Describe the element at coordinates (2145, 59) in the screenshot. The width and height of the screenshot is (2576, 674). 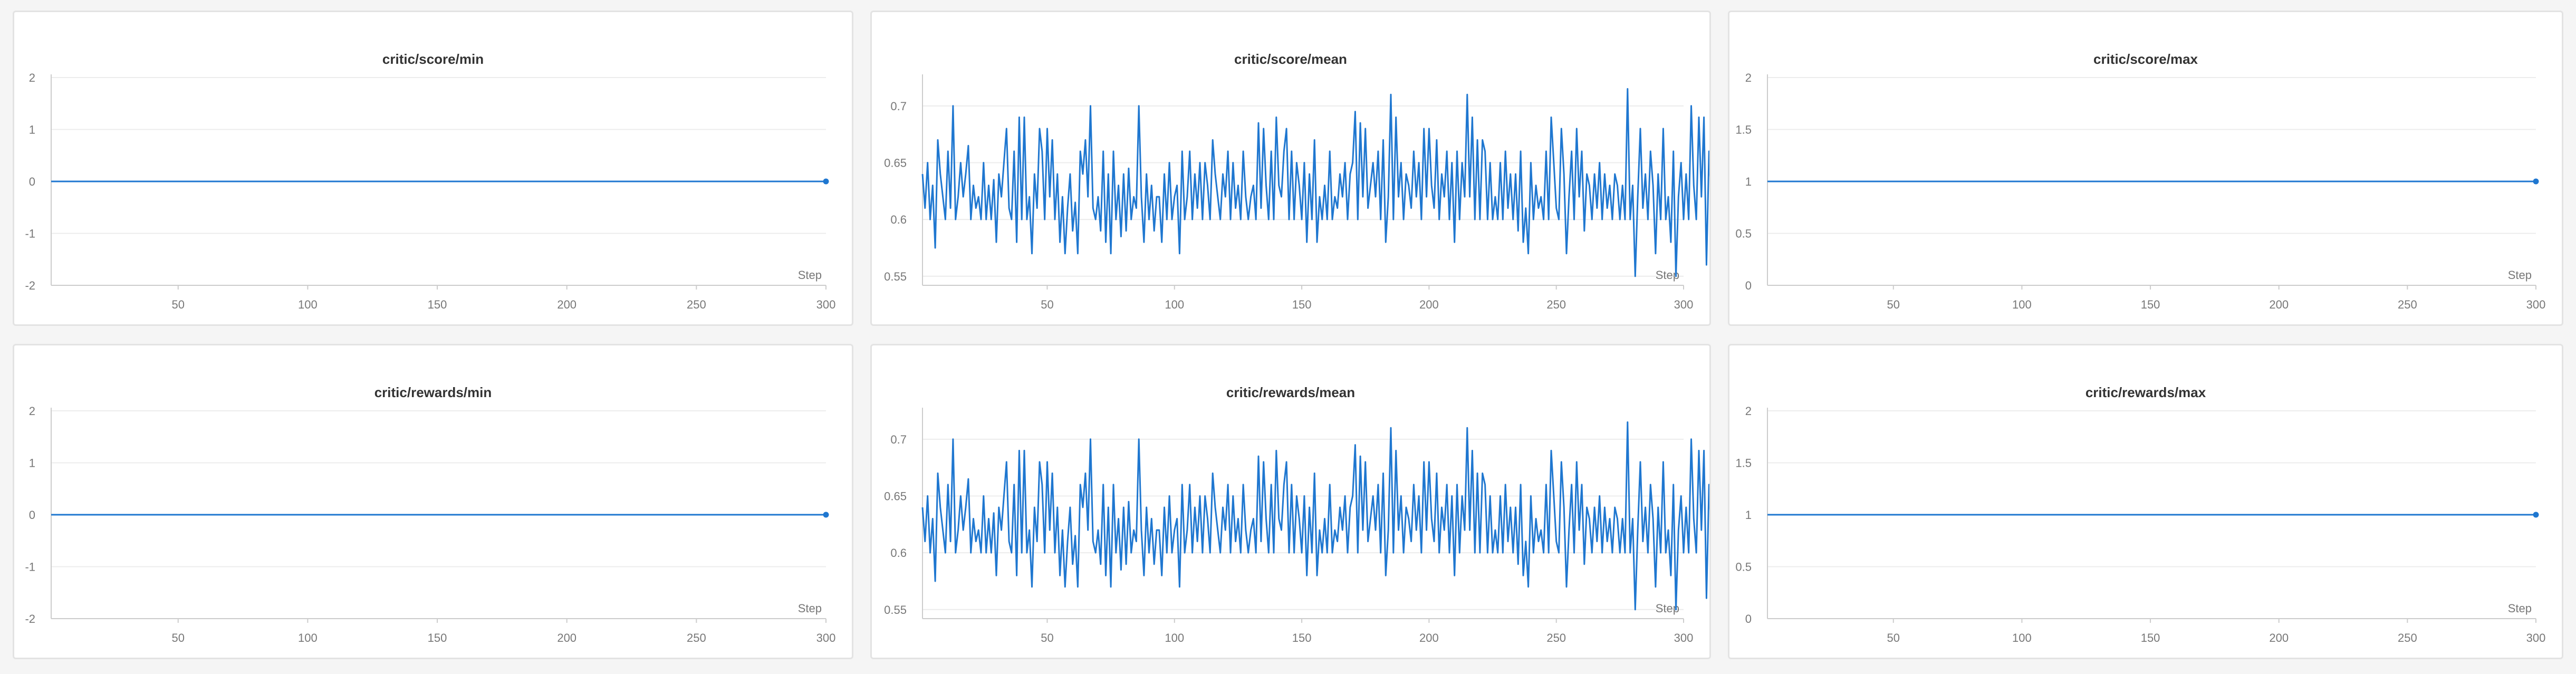
I see `chart-title: critic/score/max` at that location.